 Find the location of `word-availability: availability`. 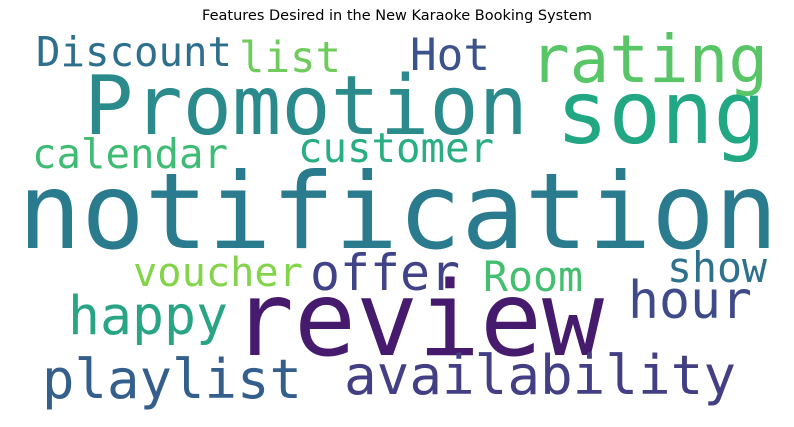

word-availability: availability is located at coordinates (540, 375).